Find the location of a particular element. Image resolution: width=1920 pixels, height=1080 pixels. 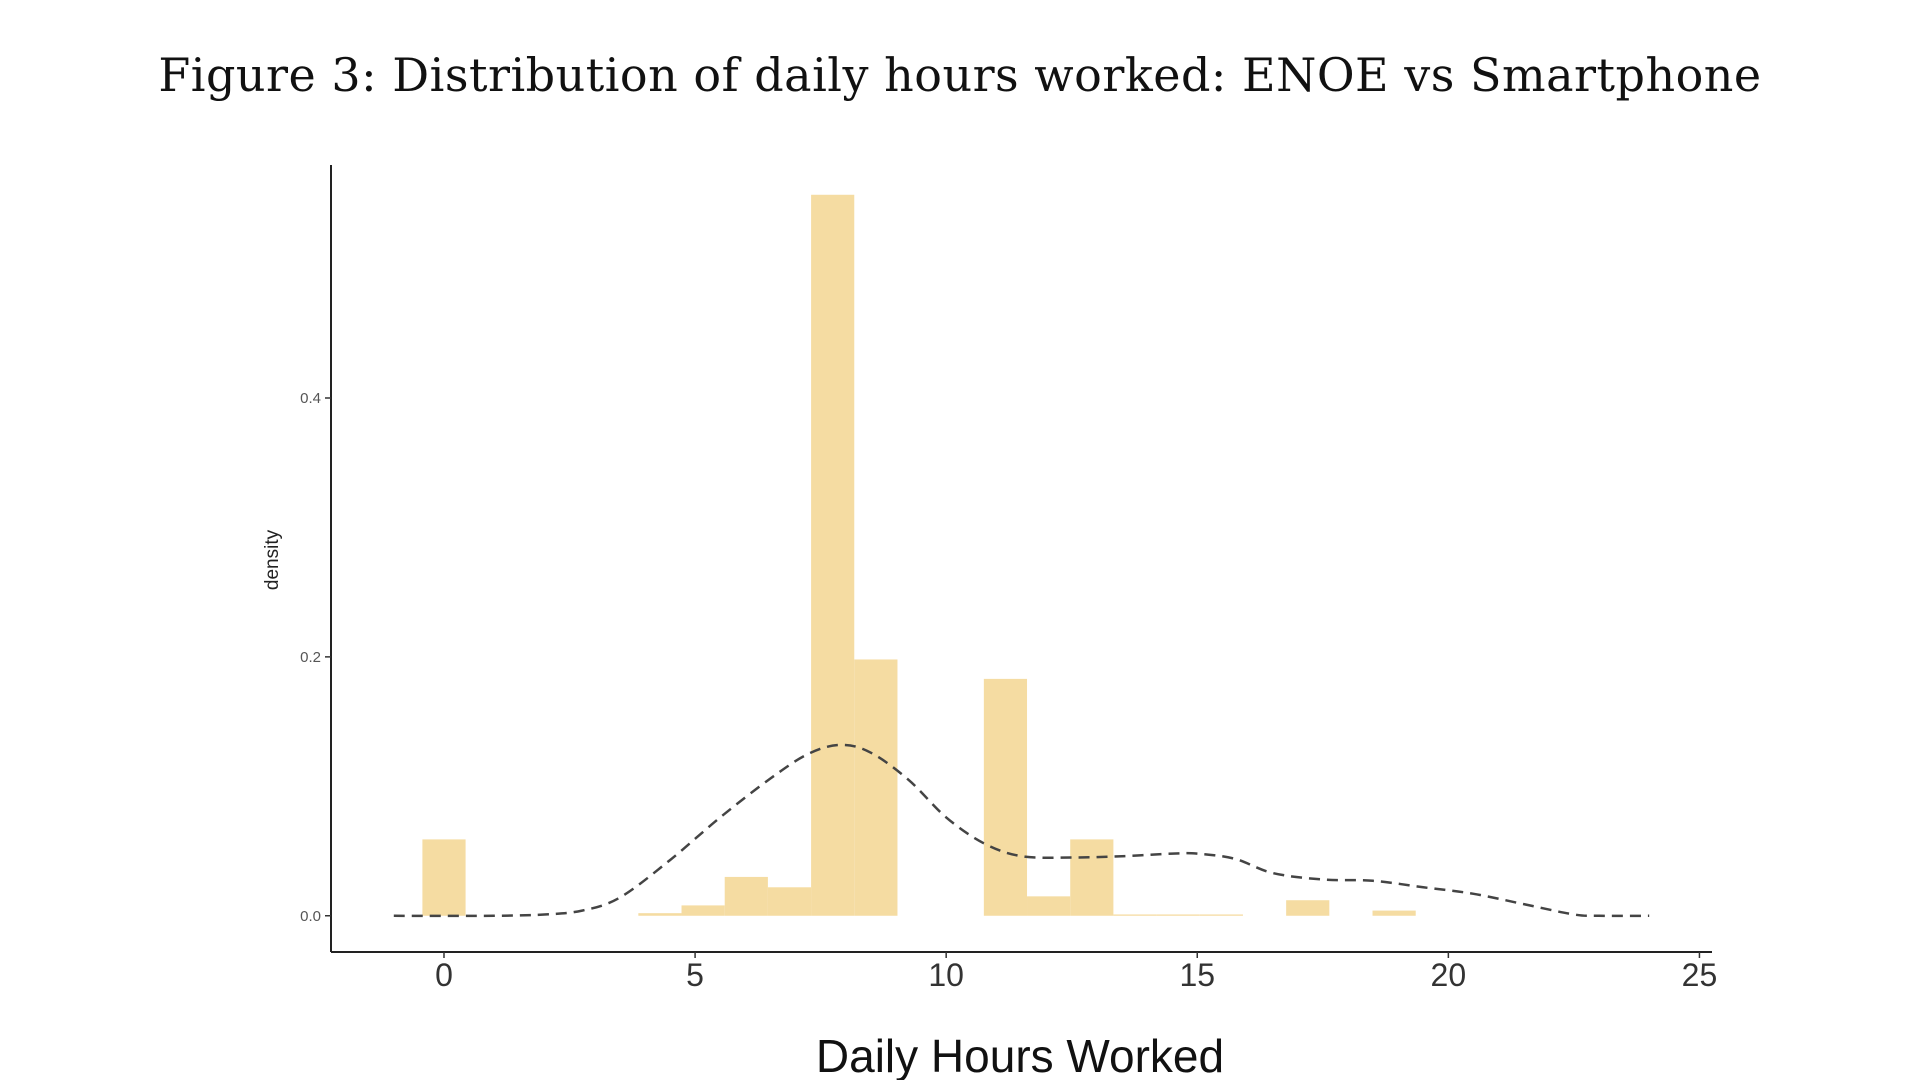

x-tick-label: 20 is located at coordinates (1449, 975).